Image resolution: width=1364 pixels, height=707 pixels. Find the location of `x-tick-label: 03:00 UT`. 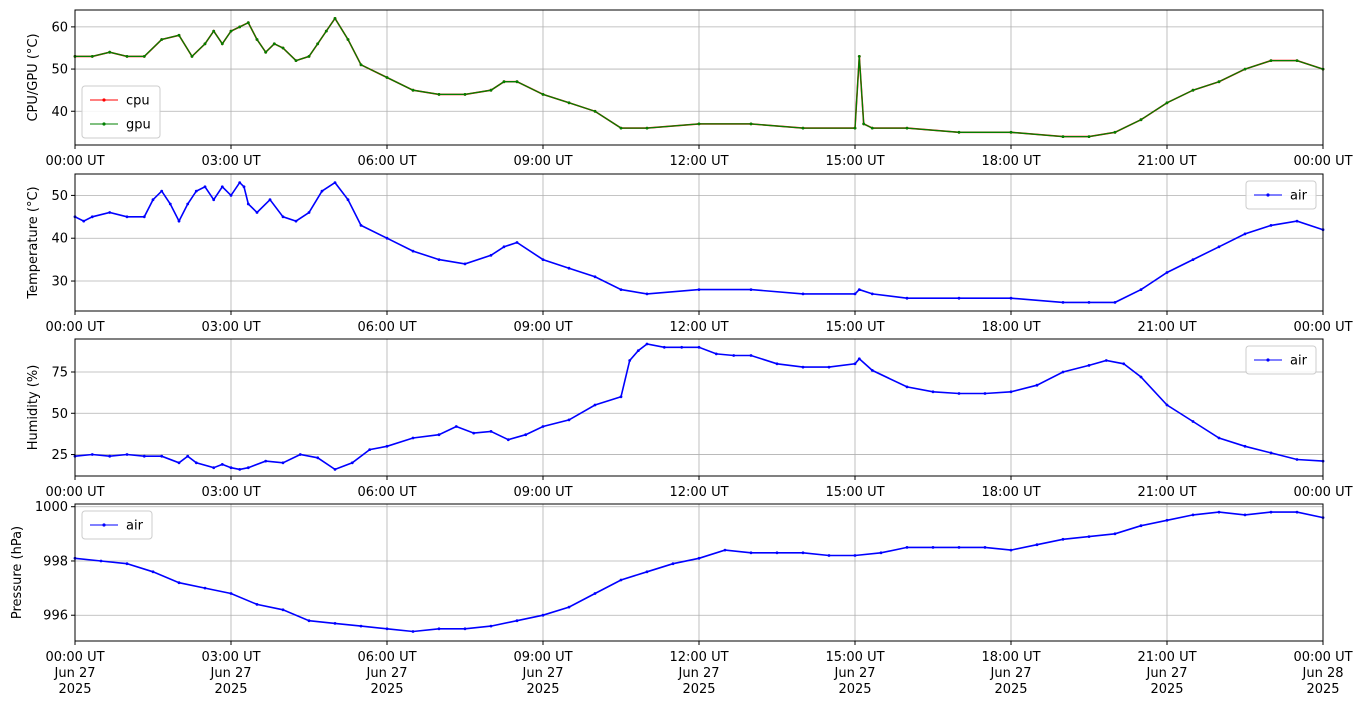

x-tick-label: 03:00 UT is located at coordinates (230, 161).